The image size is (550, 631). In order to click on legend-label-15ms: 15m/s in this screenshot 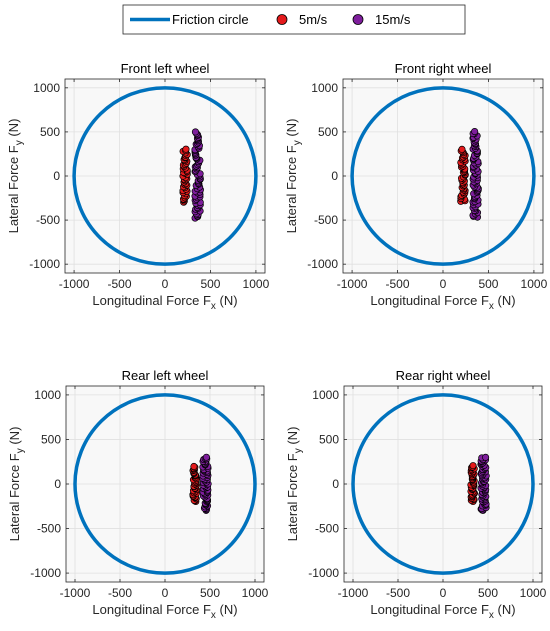, I will do `click(393, 19)`.